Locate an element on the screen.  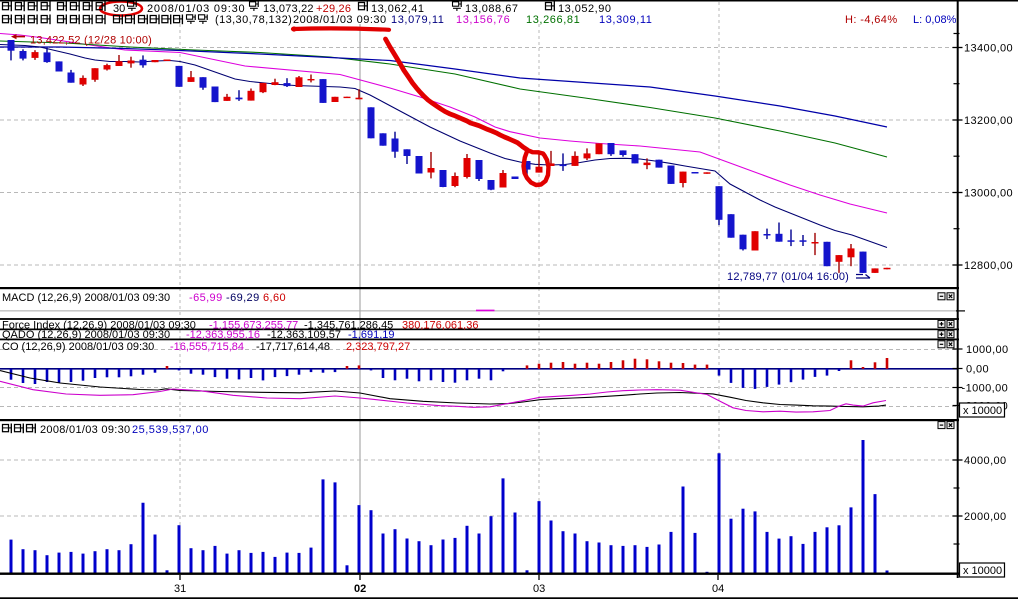
svg-text: 31 is located at coordinates (180, 589).